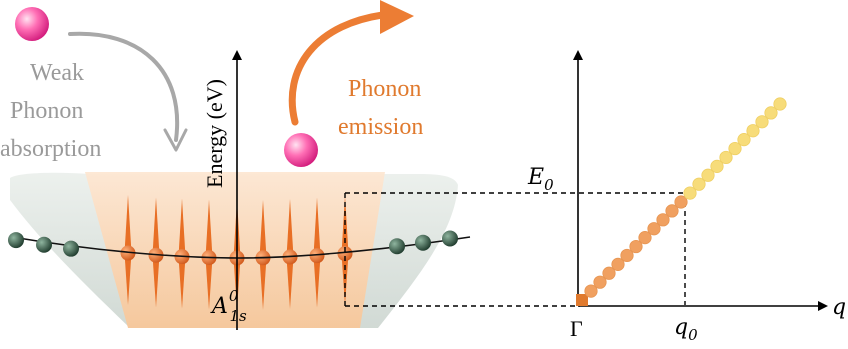 Image resolution: width=848 pixels, height=349 pixels. What do you see at coordinates (341, 68) in the screenshot?
I see `emission-arrow` at bounding box center [341, 68].